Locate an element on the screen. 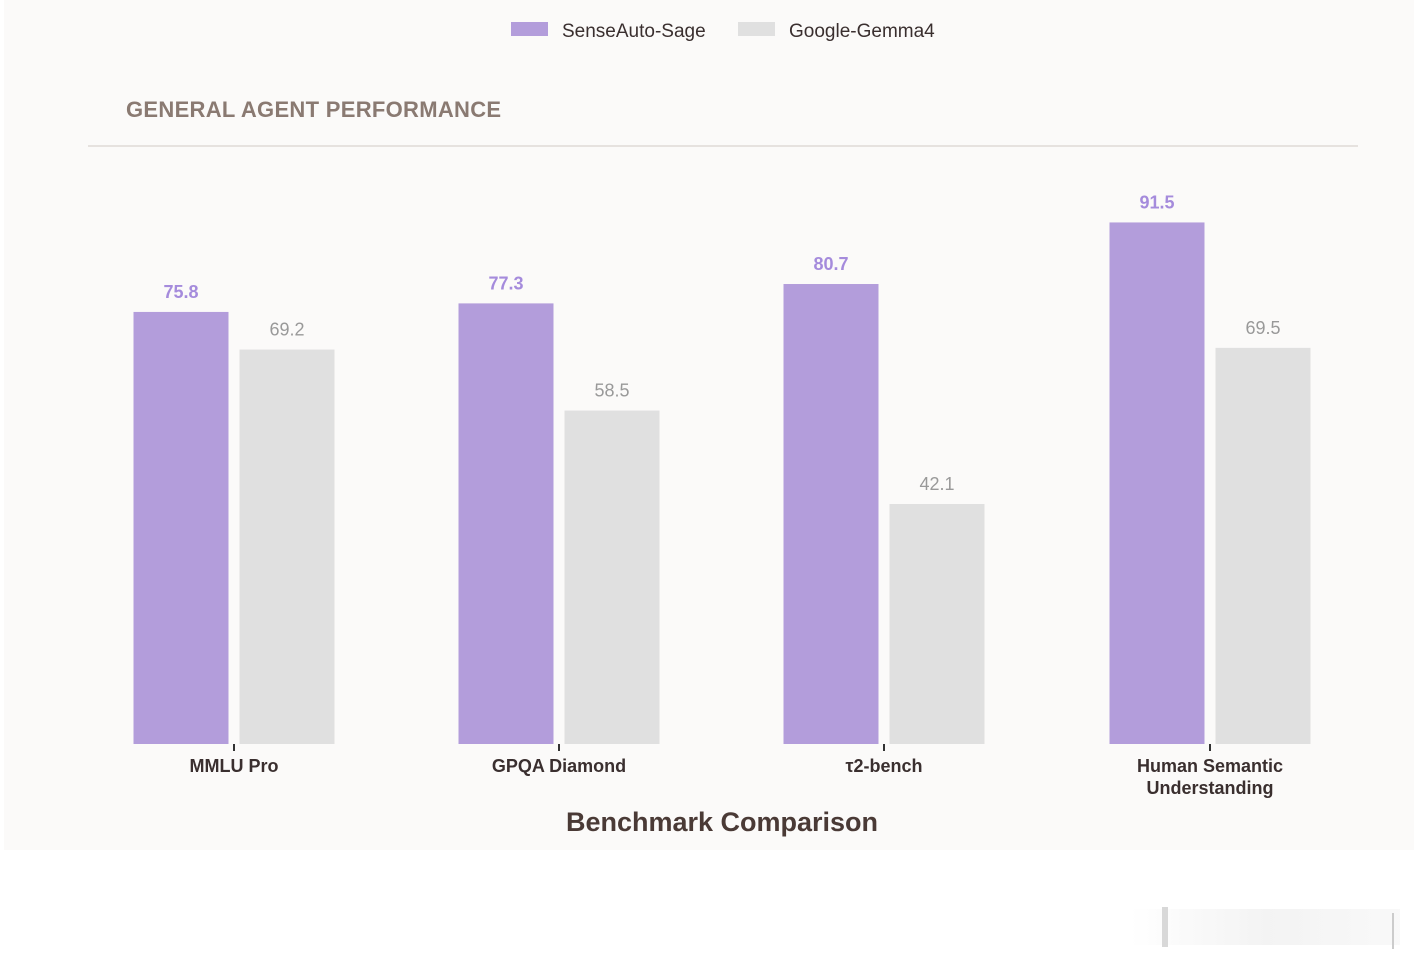 This screenshot has height=964, width=1414. tick-label-line: Understanding is located at coordinates (1209, 788).